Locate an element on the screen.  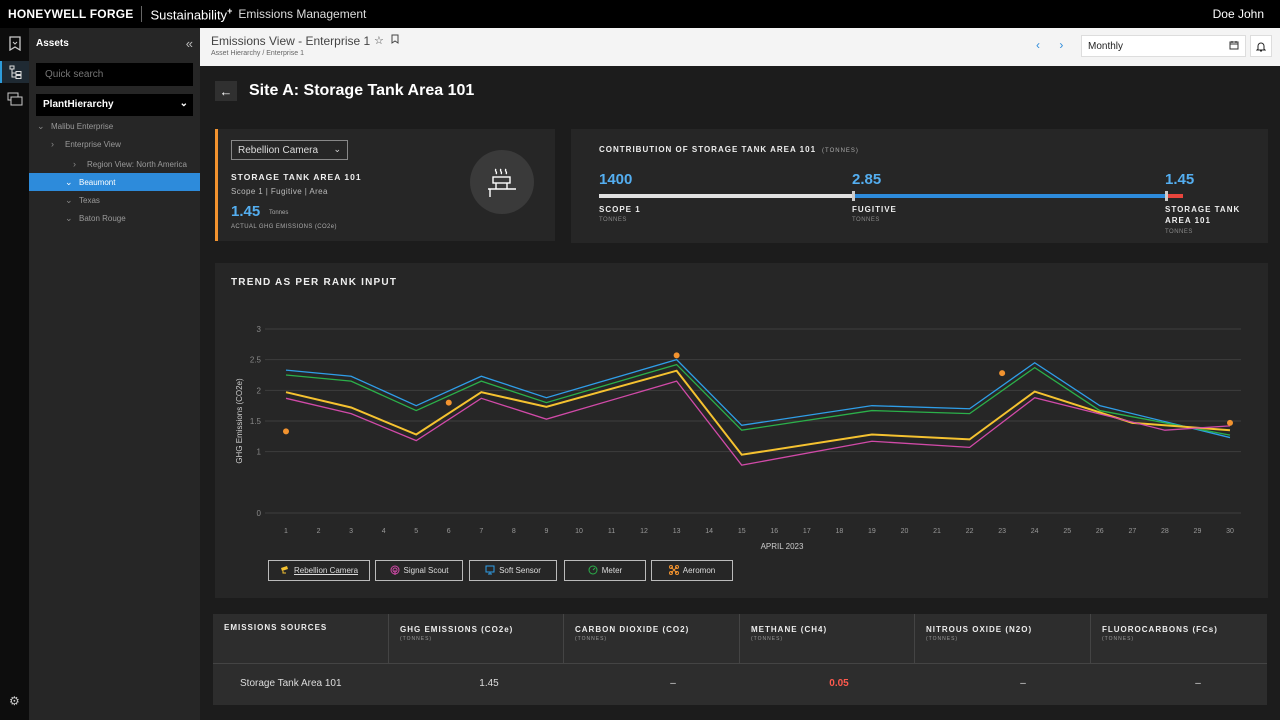
y-tick-label: 2.5 is located at coordinates (256, 360).